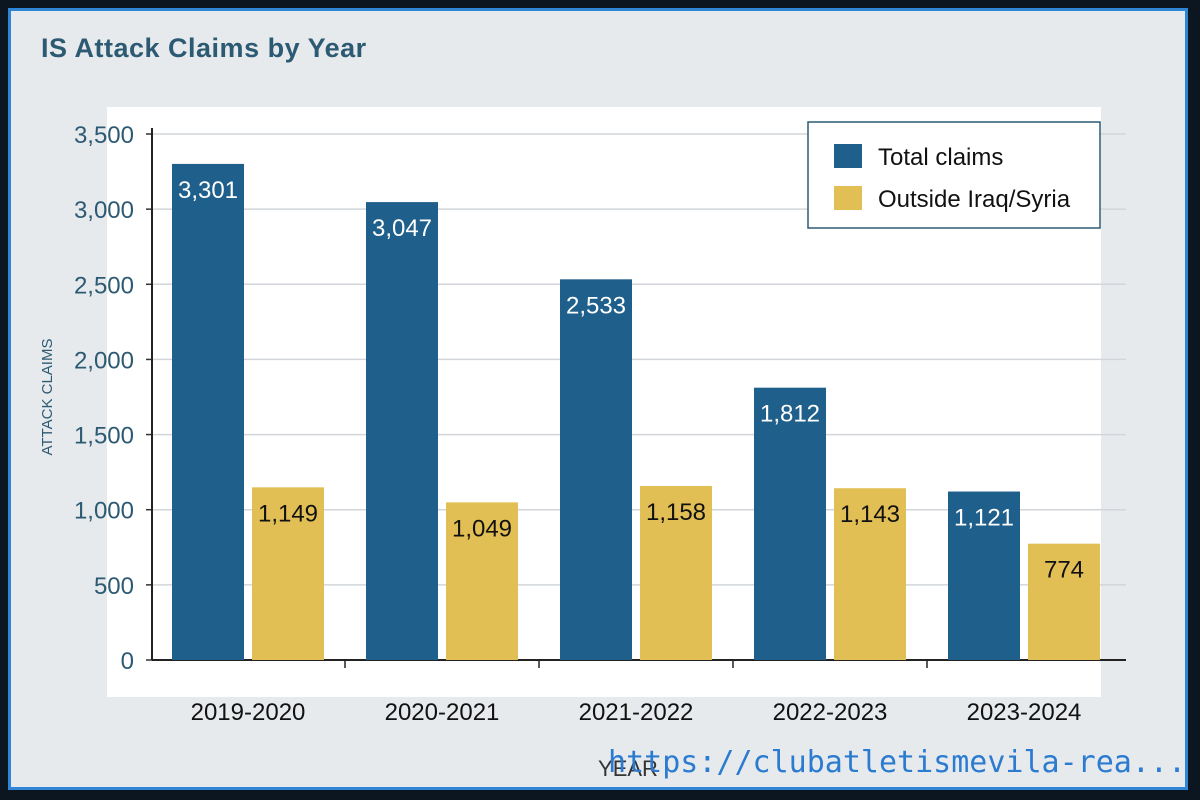  Describe the element at coordinates (248, 712) in the screenshot. I see `x-tick-label: 2019-2020` at that location.